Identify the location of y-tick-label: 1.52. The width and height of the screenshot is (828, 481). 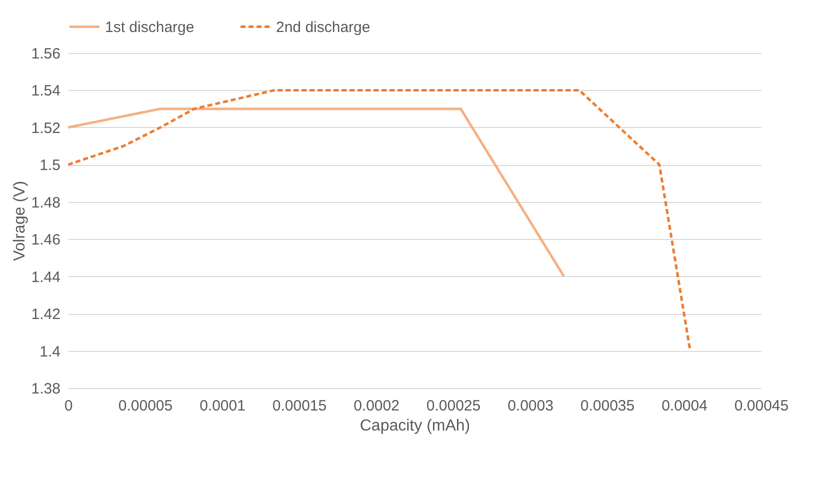
(45, 128).